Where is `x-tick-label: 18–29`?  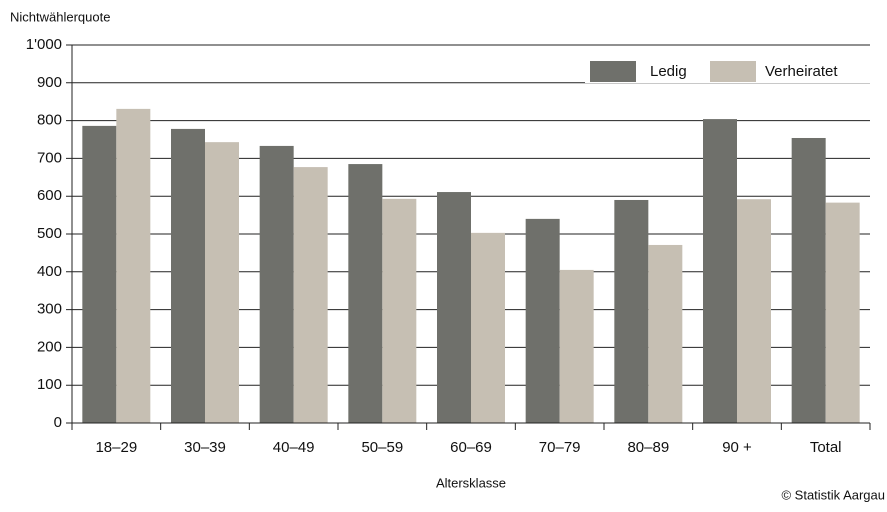 x-tick-label: 18–29 is located at coordinates (116, 447).